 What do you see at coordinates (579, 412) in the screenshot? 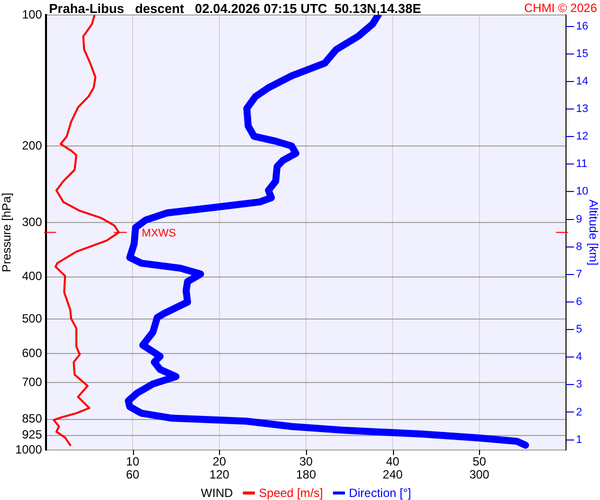
I see `y2-tick-label: 2` at bounding box center [579, 412].